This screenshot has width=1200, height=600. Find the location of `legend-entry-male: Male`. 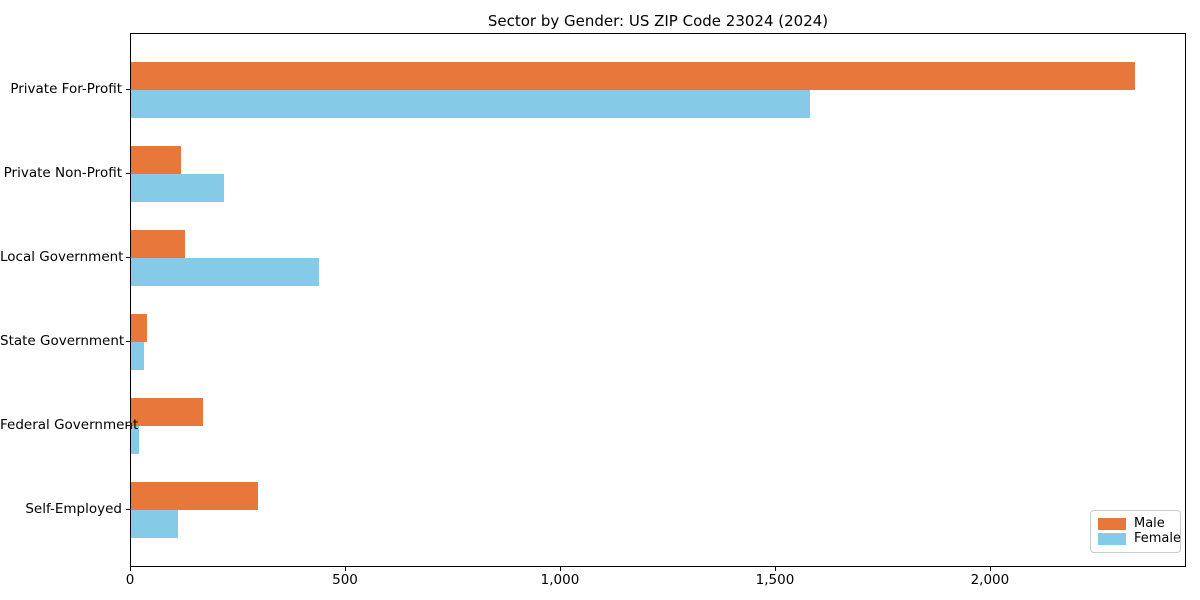

legend-entry-male: Male is located at coordinates (1135, 524).